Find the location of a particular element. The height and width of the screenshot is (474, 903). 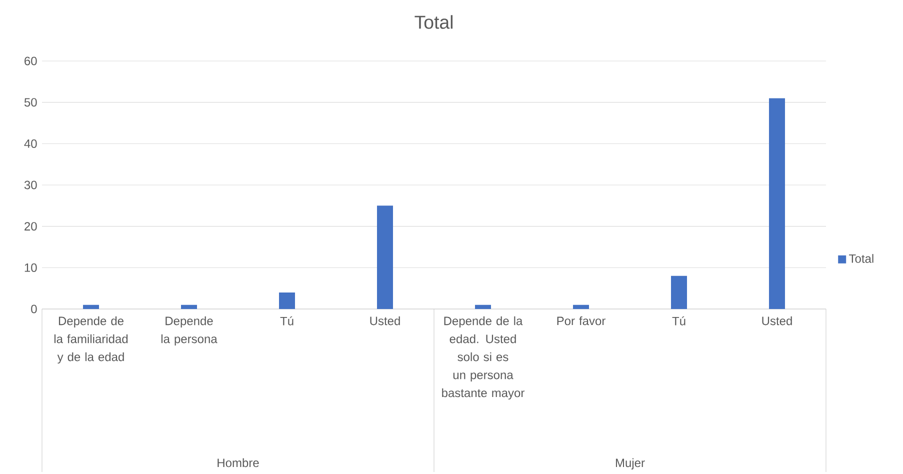

y-tick-label: 10 is located at coordinates (30, 267).